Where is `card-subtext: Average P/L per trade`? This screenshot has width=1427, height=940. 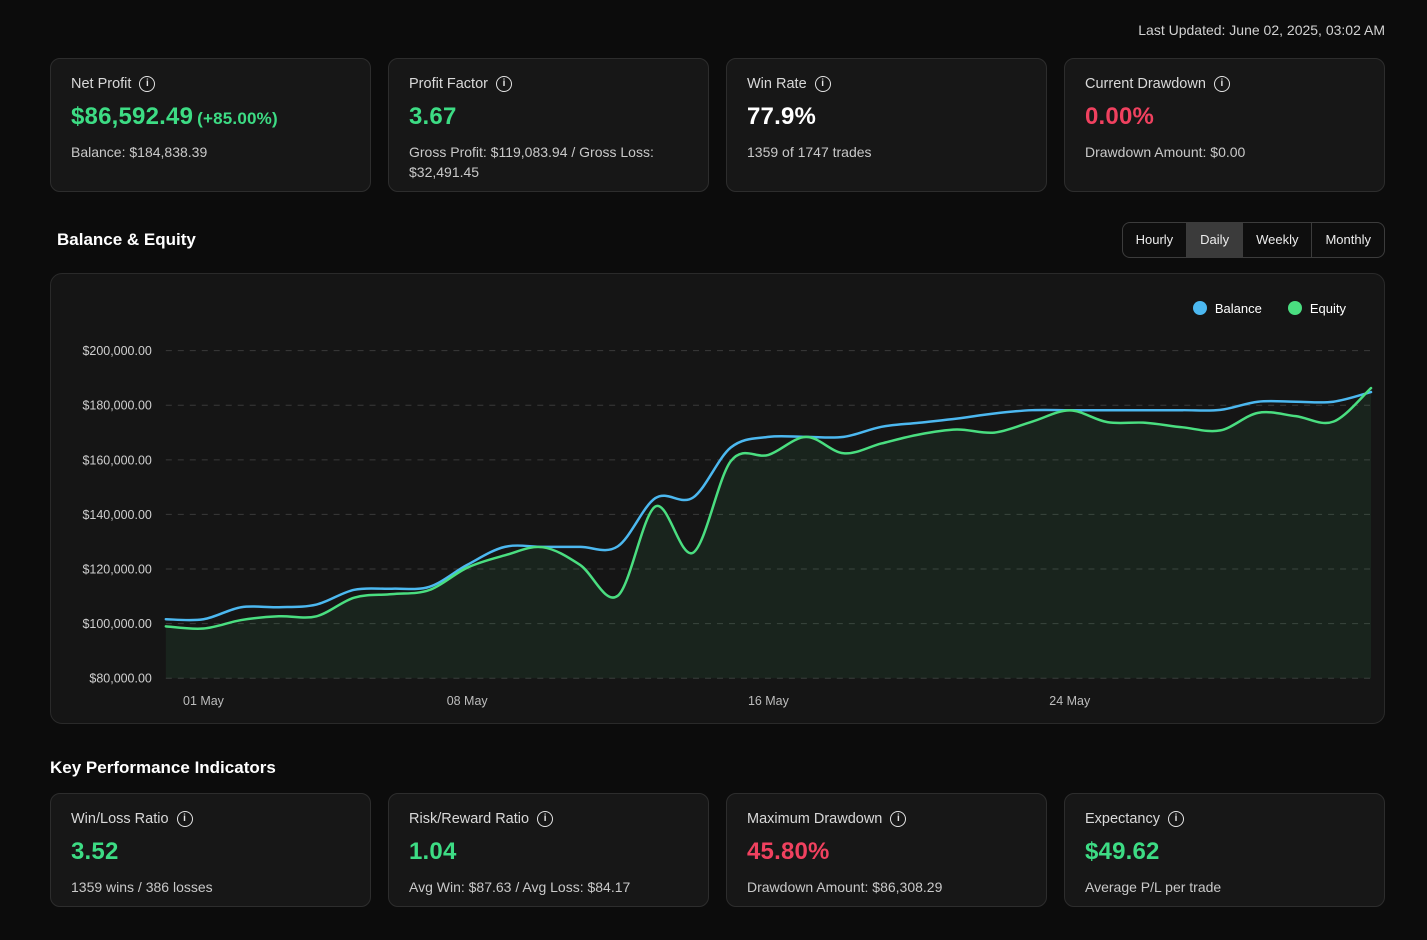
card-subtext: Average P/L per trade is located at coordinates (1153, 886).